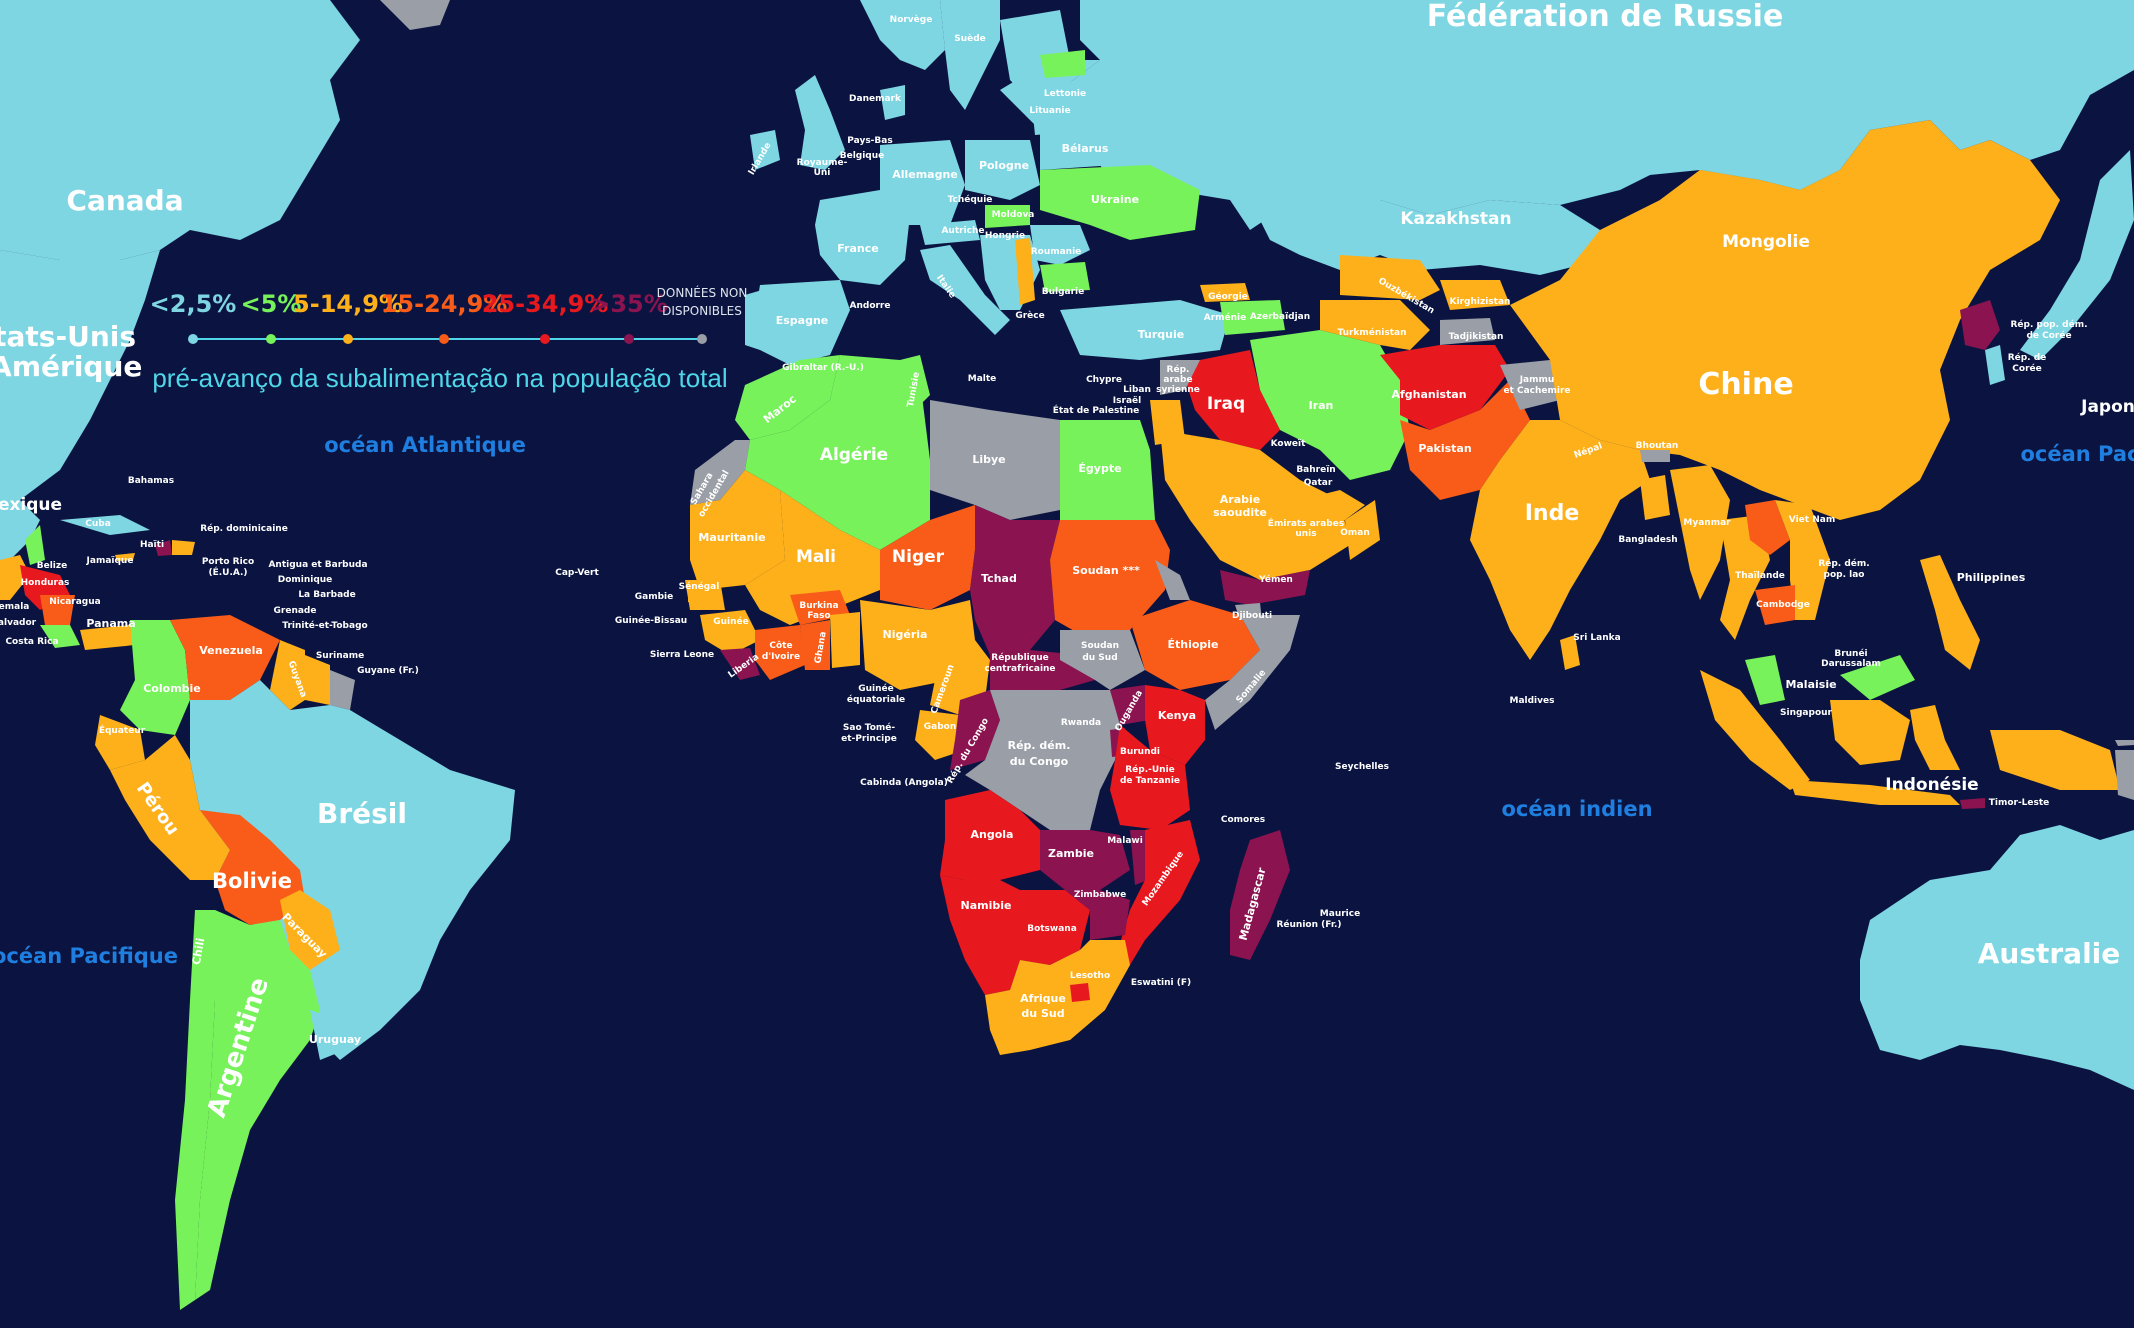  I want to click on label-tanzanie-2: de Tanzanie, so click(1150, 781).